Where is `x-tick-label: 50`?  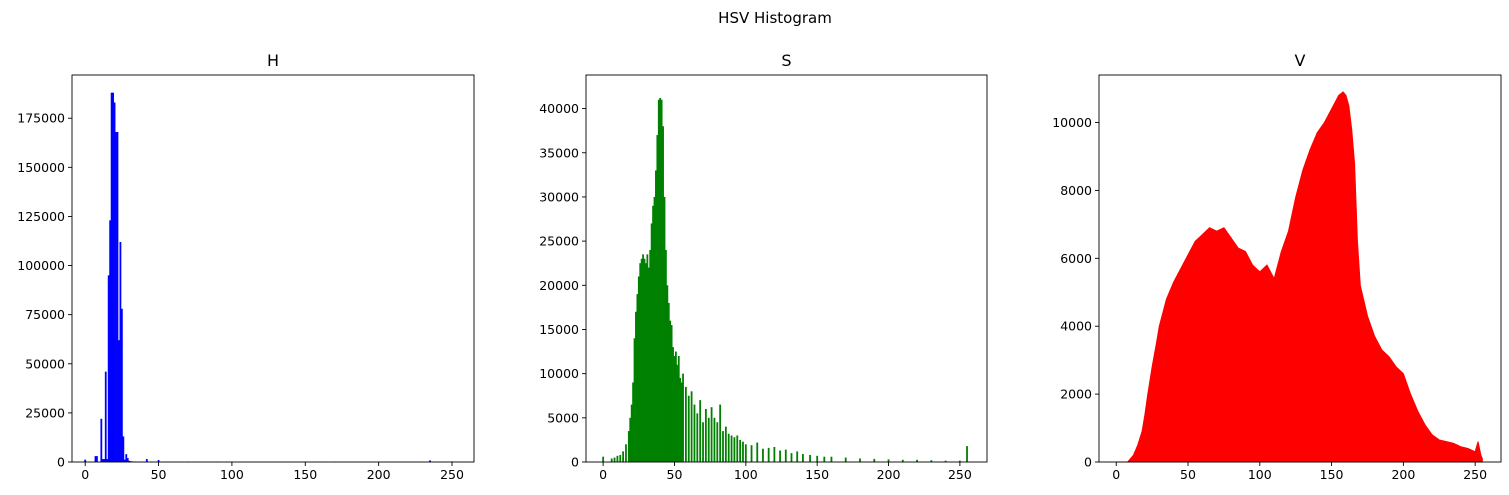 x-tick-label: 50 is located at coordinates (159, 474).